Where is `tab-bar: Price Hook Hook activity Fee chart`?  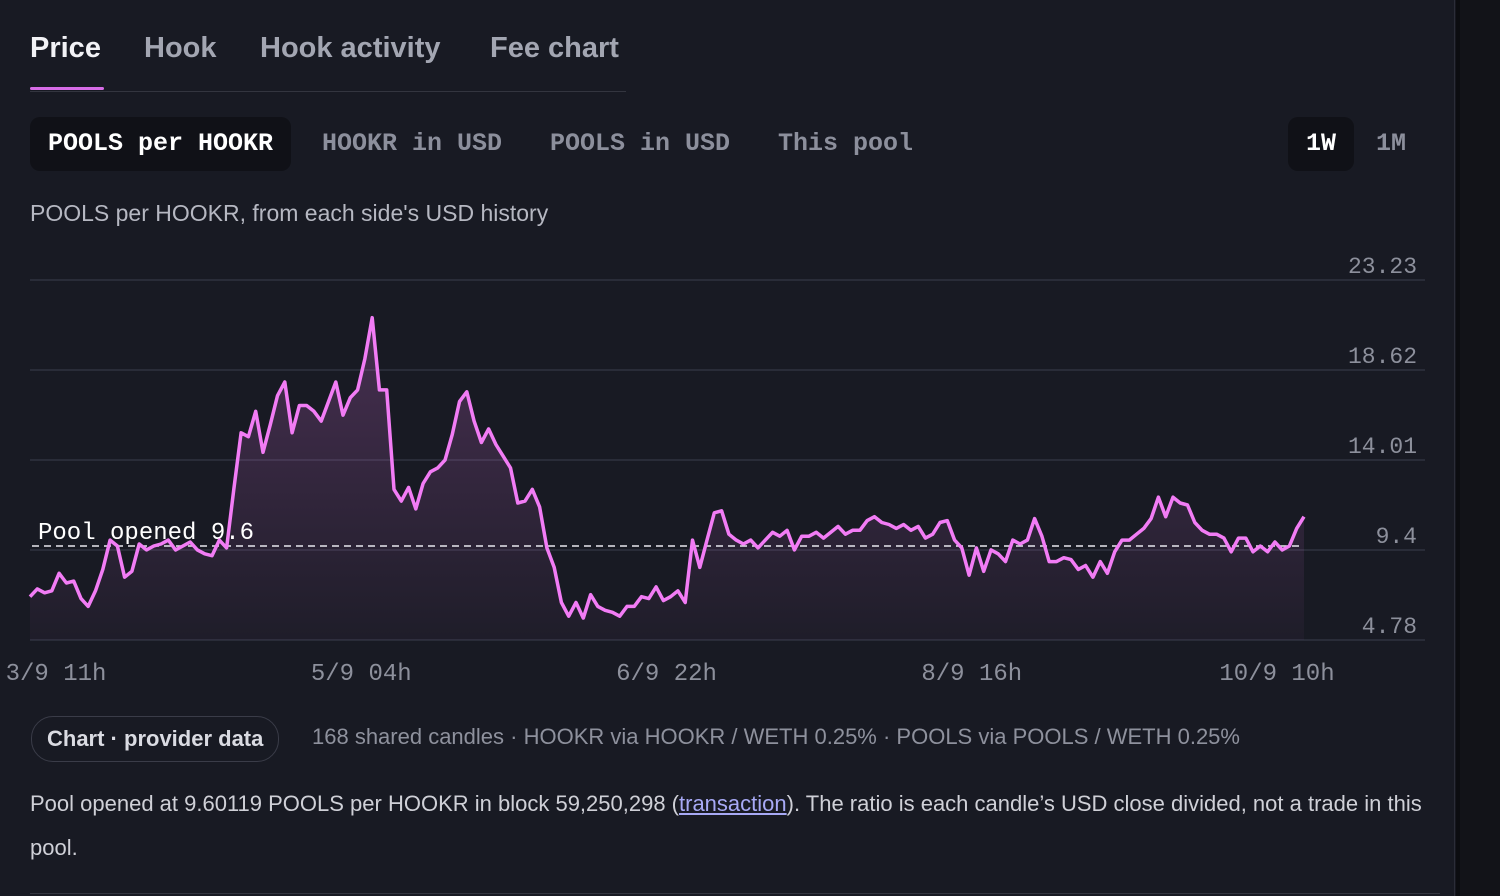 tab-bar: Price Hook Hook activity Fee chart is located at coordinates (328, 58).